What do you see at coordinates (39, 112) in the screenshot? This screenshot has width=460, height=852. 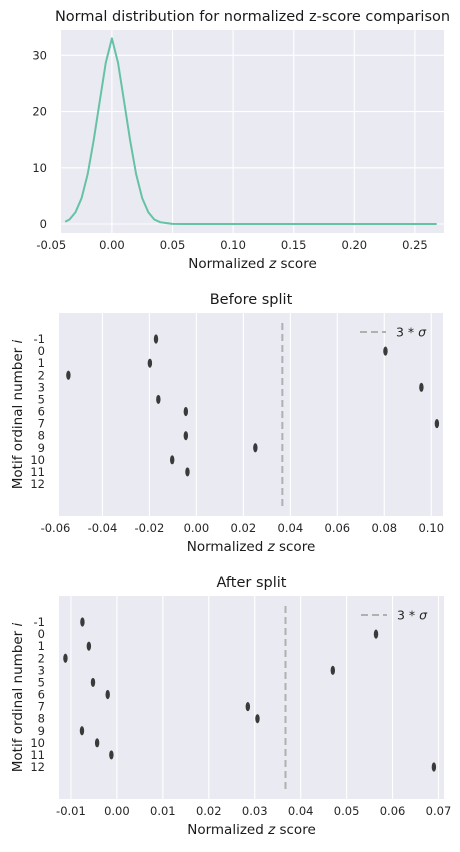 I see `y-tick-label: 20` at bounding box center [39, 112].